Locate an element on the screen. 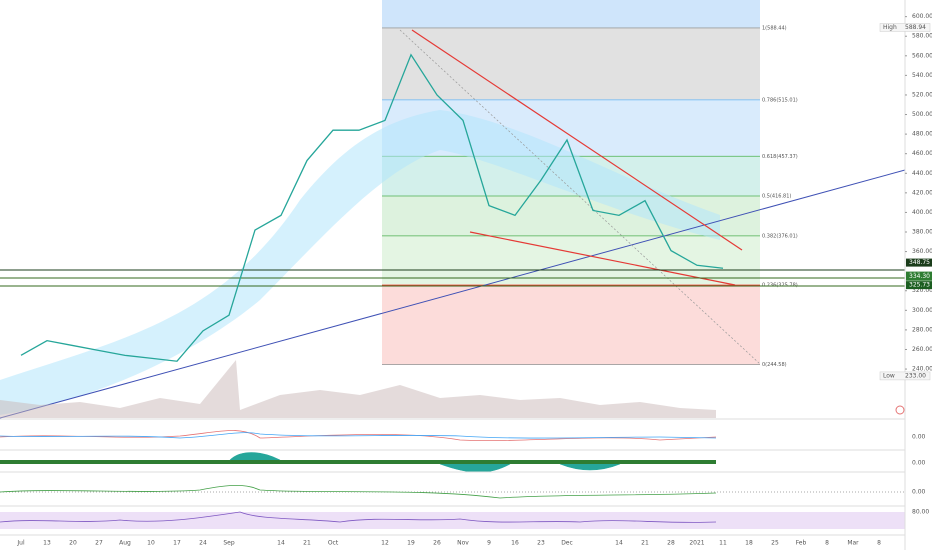 The image size is (932, 550). x-tick-label: 27 is located at coordinates (99, 543).